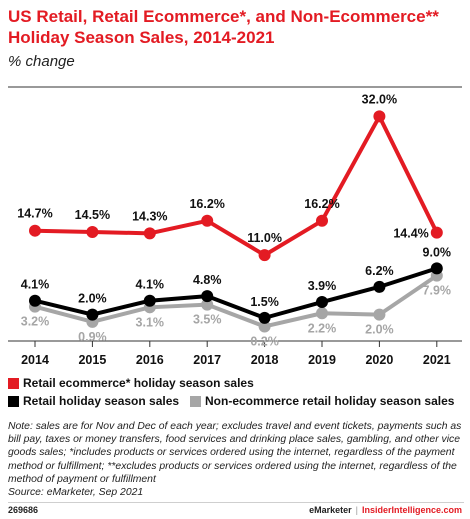 This screenshot has width=470, height=519. I want to click on x-tick-label: 2016, so click(150, 360).